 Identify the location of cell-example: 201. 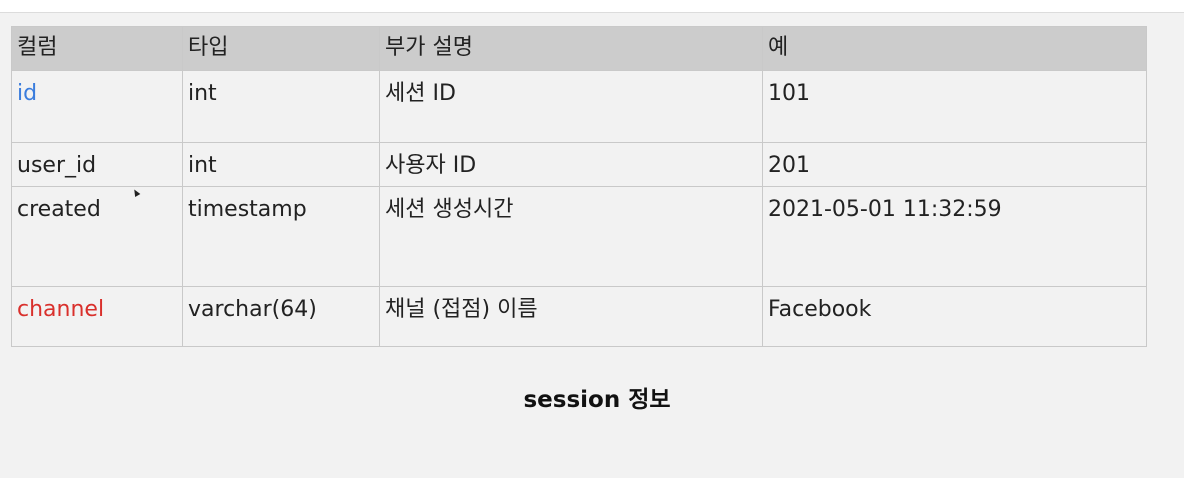
(954, 164).